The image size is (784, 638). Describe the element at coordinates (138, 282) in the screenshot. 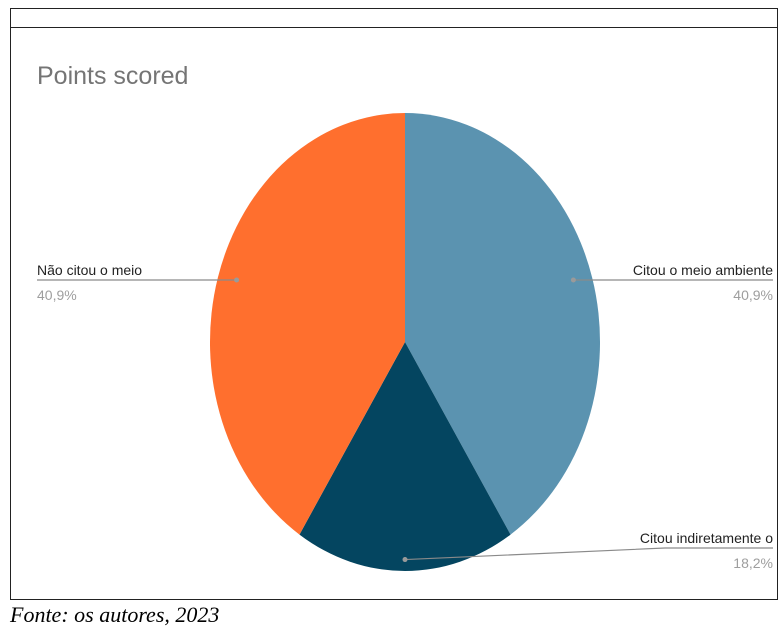

I see `slice-callout: Não citou o meio 40,9%` at that location.